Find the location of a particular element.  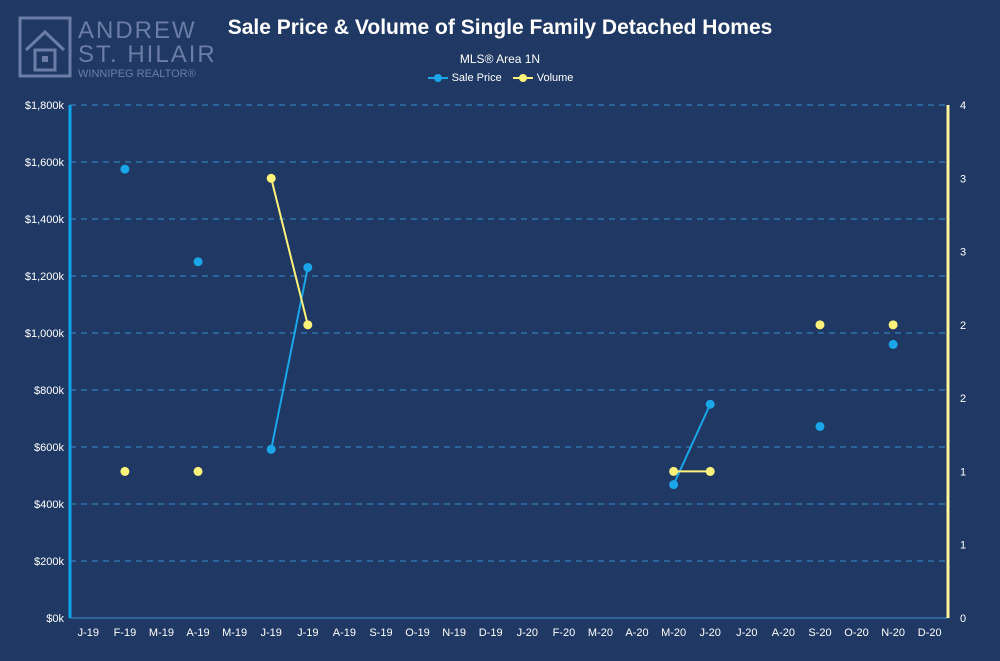

chart-subtitle: MLS® Area 1N is located at coordinates (500, 59).